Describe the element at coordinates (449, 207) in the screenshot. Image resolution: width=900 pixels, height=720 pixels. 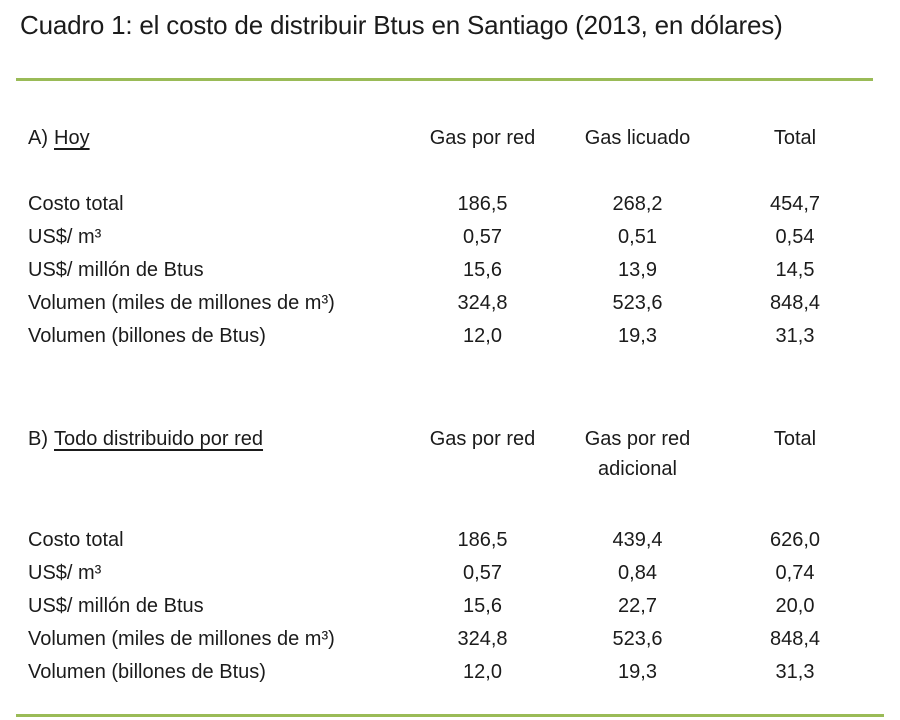
I see `table-row: Costo total 186,5 268,2 454,7` at that location.